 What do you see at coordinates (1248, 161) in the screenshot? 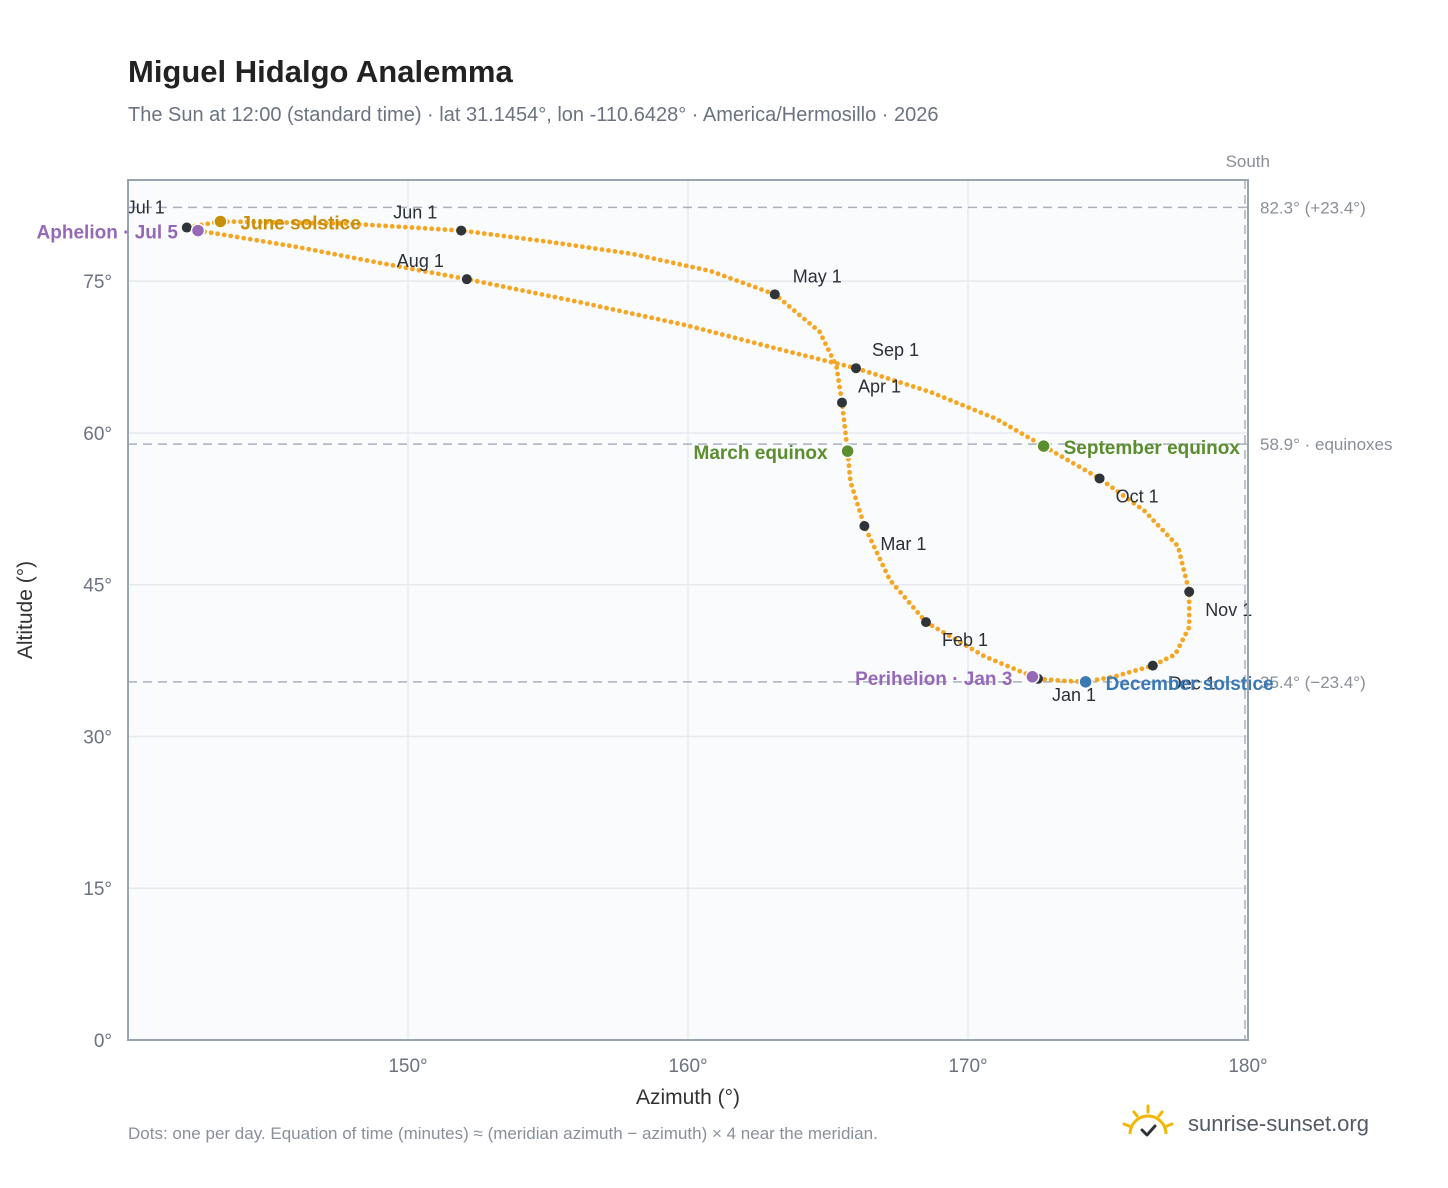
I see `meridian-label: South` at bounding box center [1248, 161].